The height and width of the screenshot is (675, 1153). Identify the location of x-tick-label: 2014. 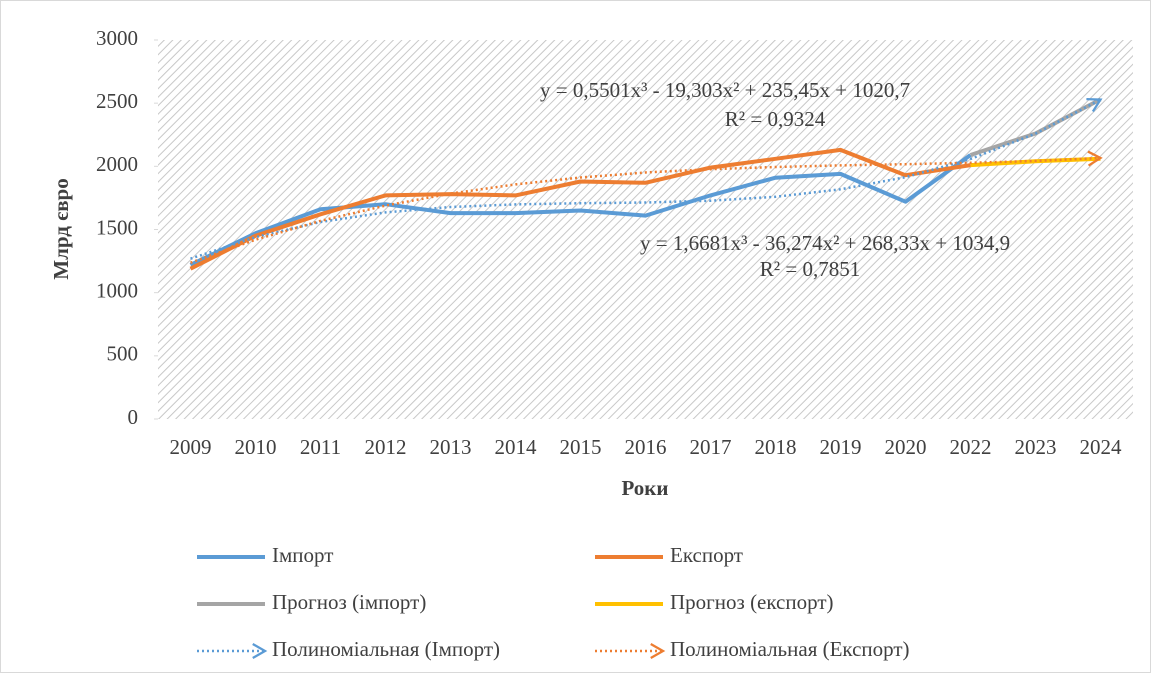
(516, 447).